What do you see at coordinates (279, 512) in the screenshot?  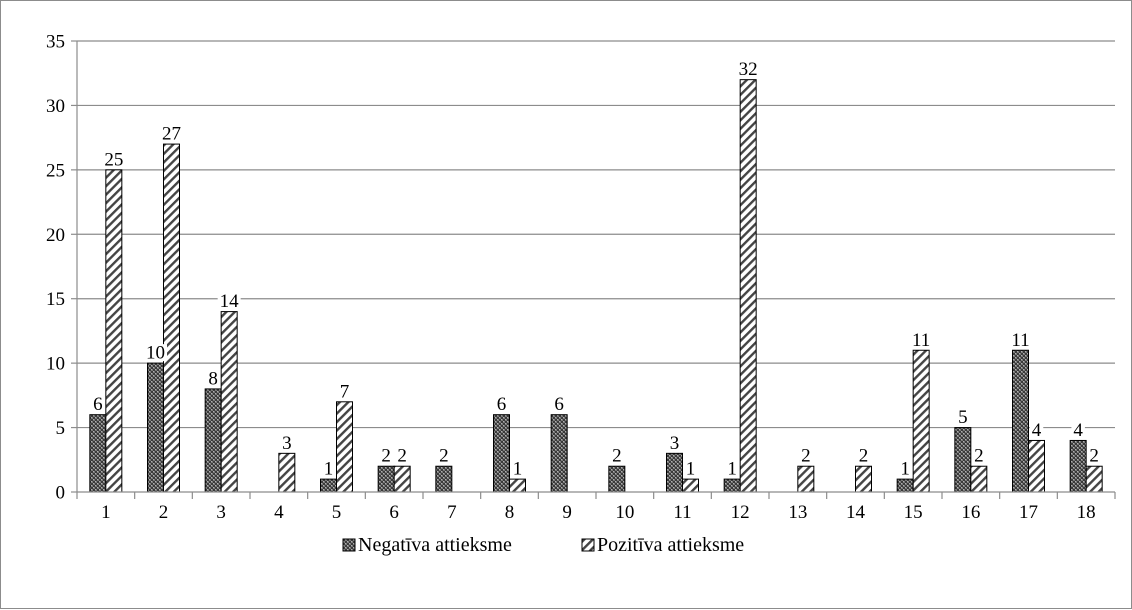 I see `x-tick-label: 4` at bounding box center [279, 512].